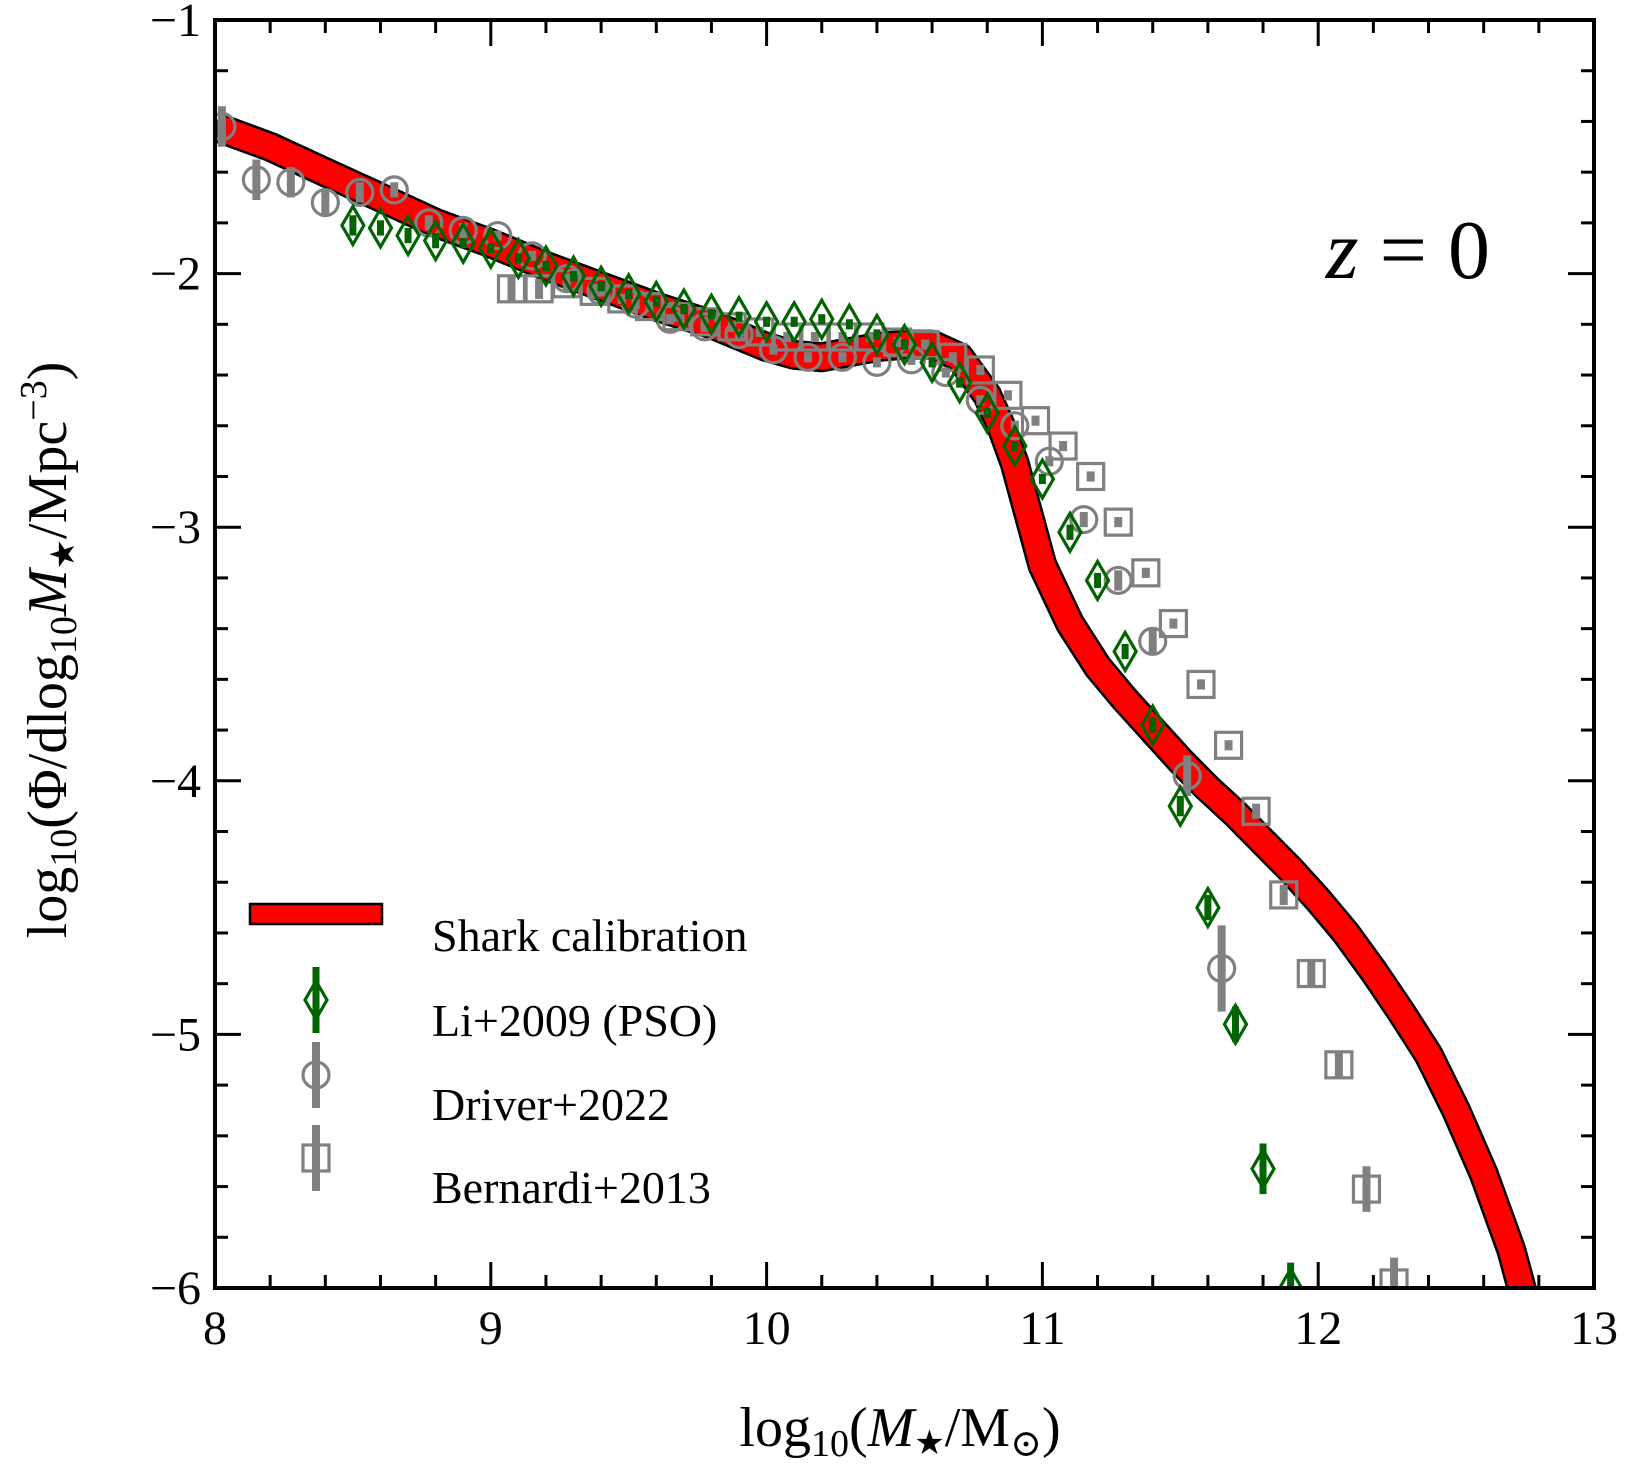  I want to click on legend-swatches, so click(316, 1046).